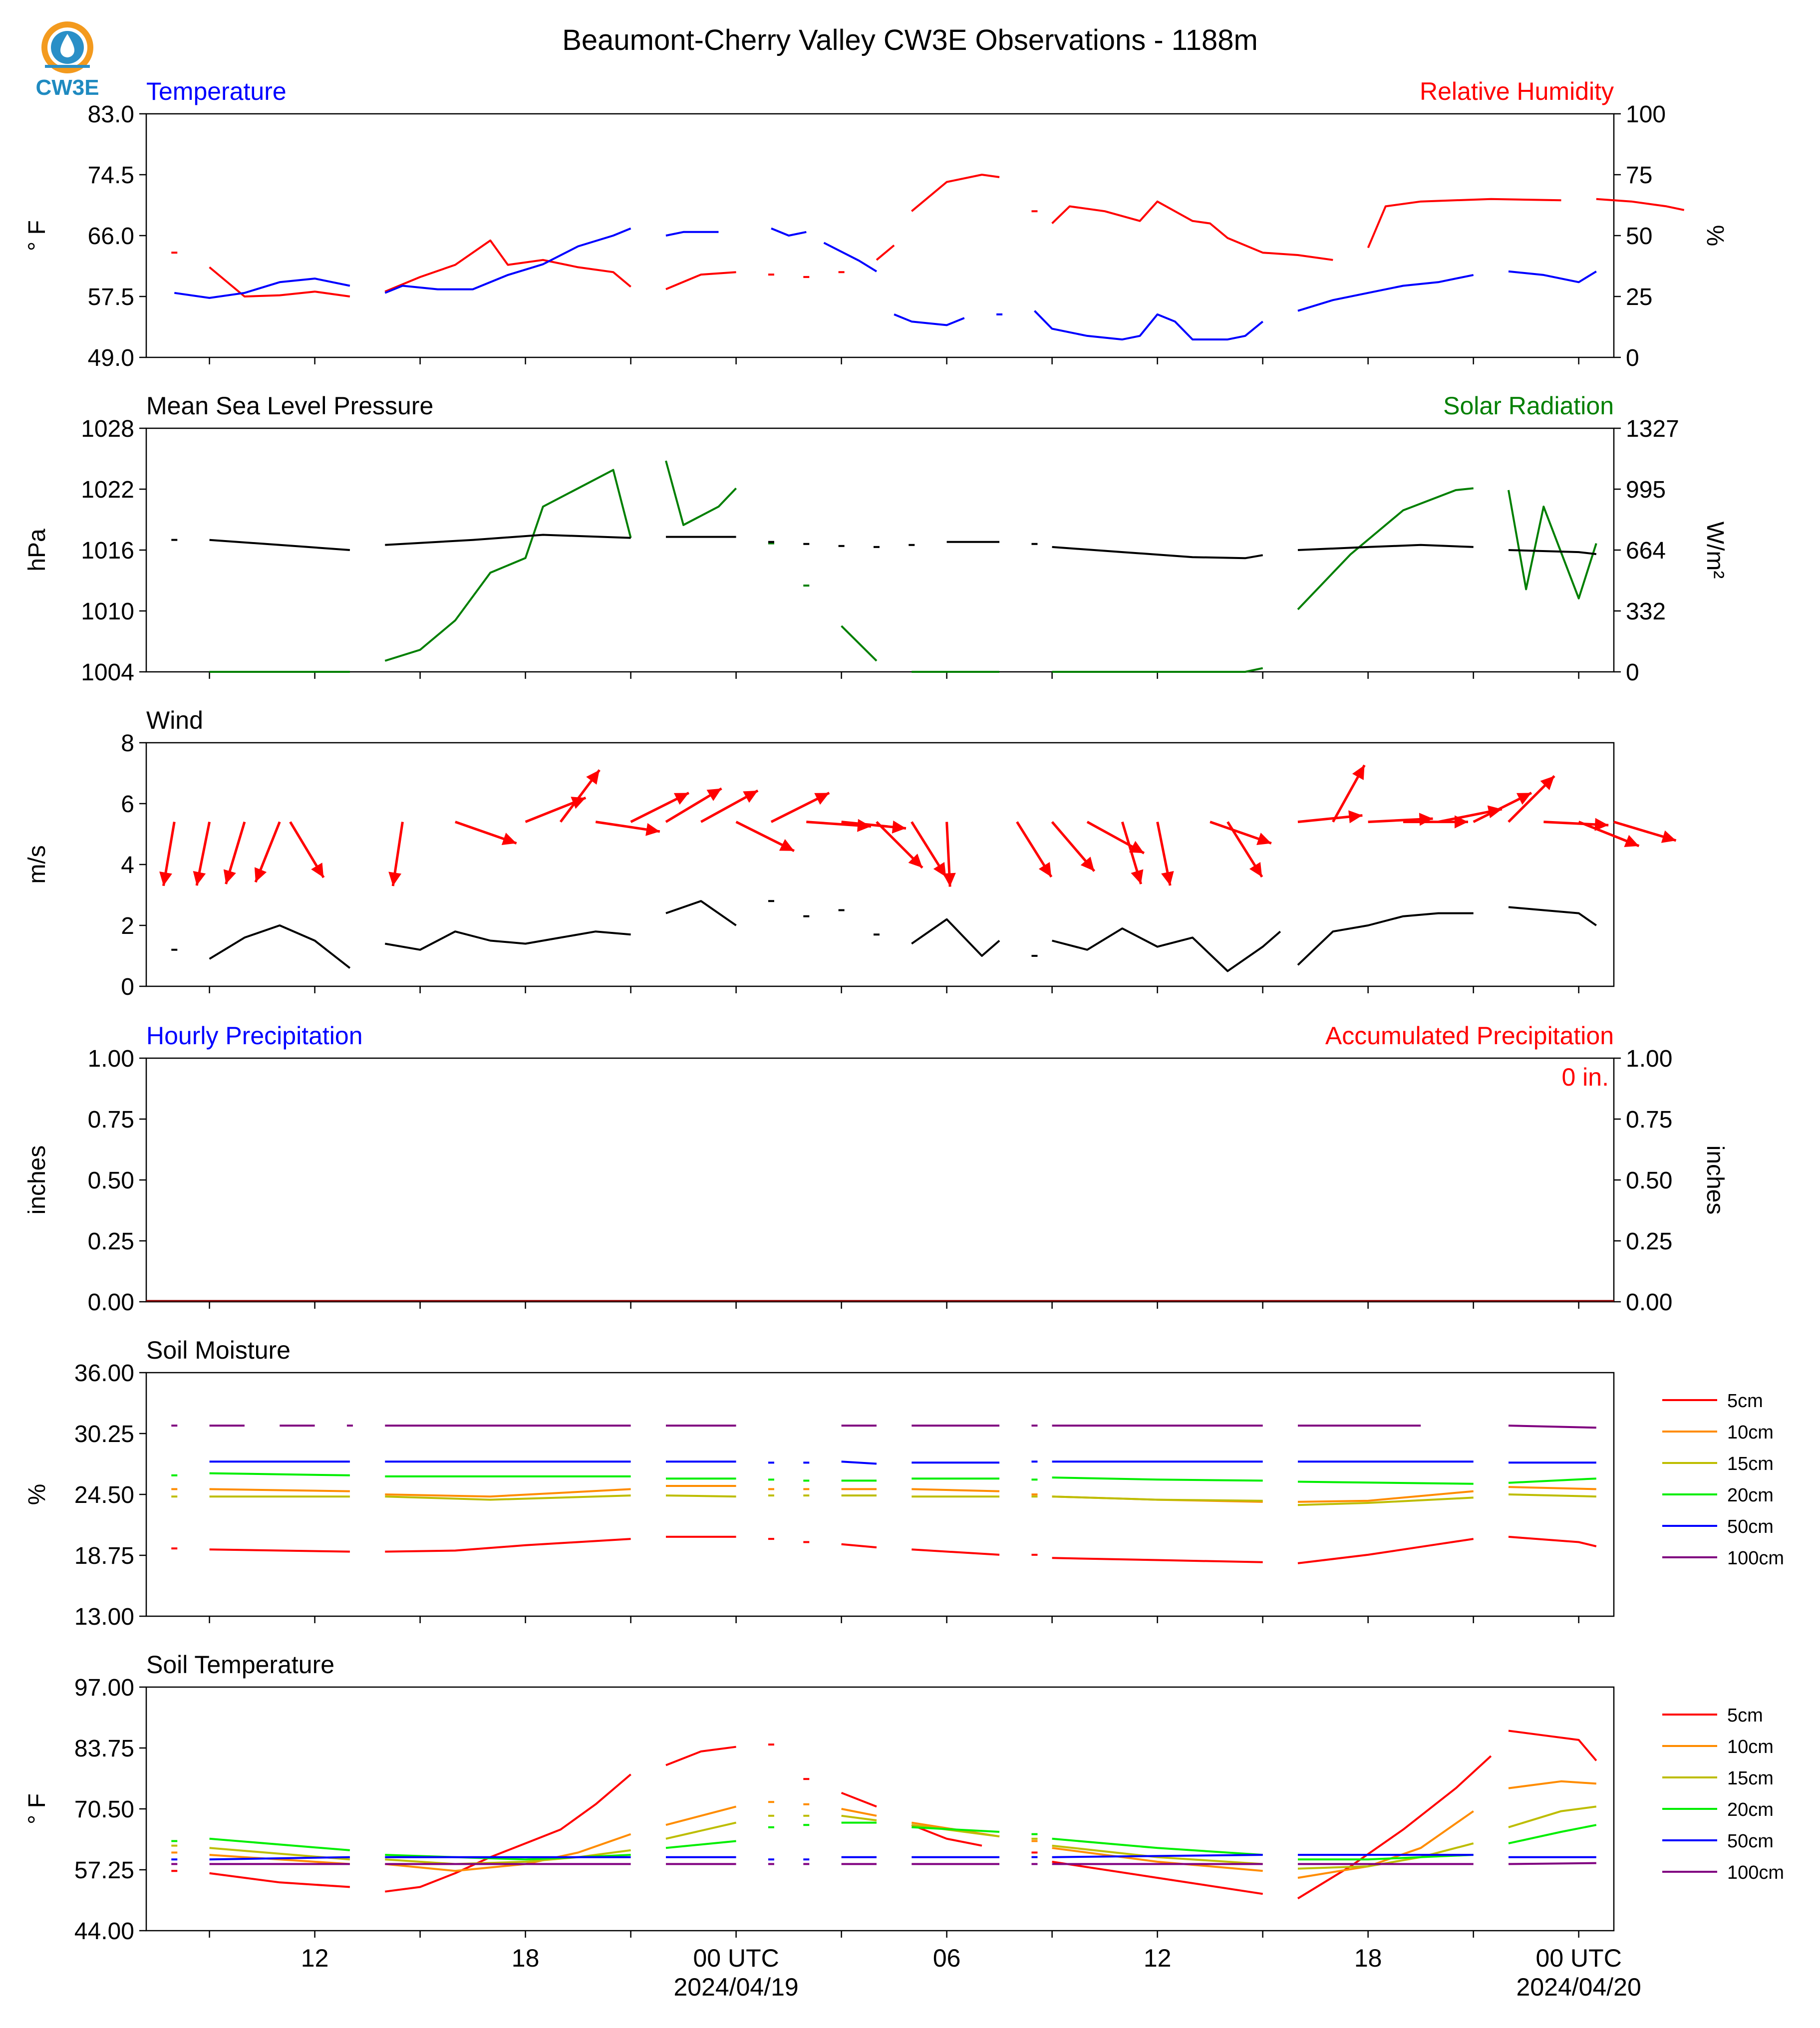 Image resolution: width=1820 pixels, height=2028 pixels. What do you see at coordinates (736, 1987) in the screenshot?
I see `x-date-label: 2024/04/19` at bounding box center [736, 1987].